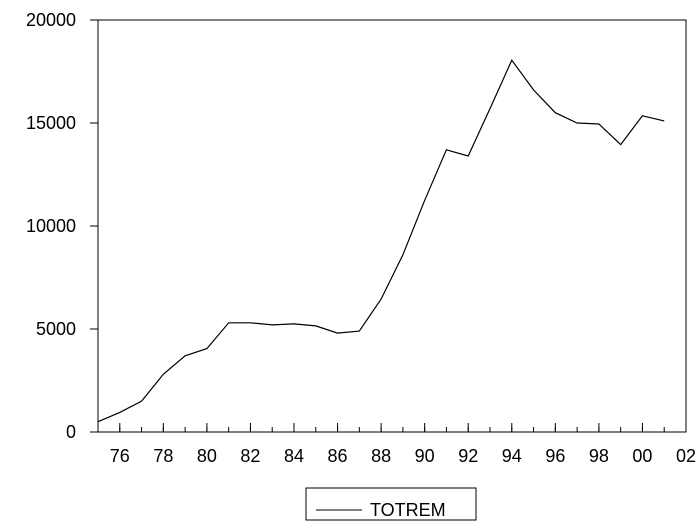  I want to click on legend-label-totrem: TOTREM, so click(408, 510).